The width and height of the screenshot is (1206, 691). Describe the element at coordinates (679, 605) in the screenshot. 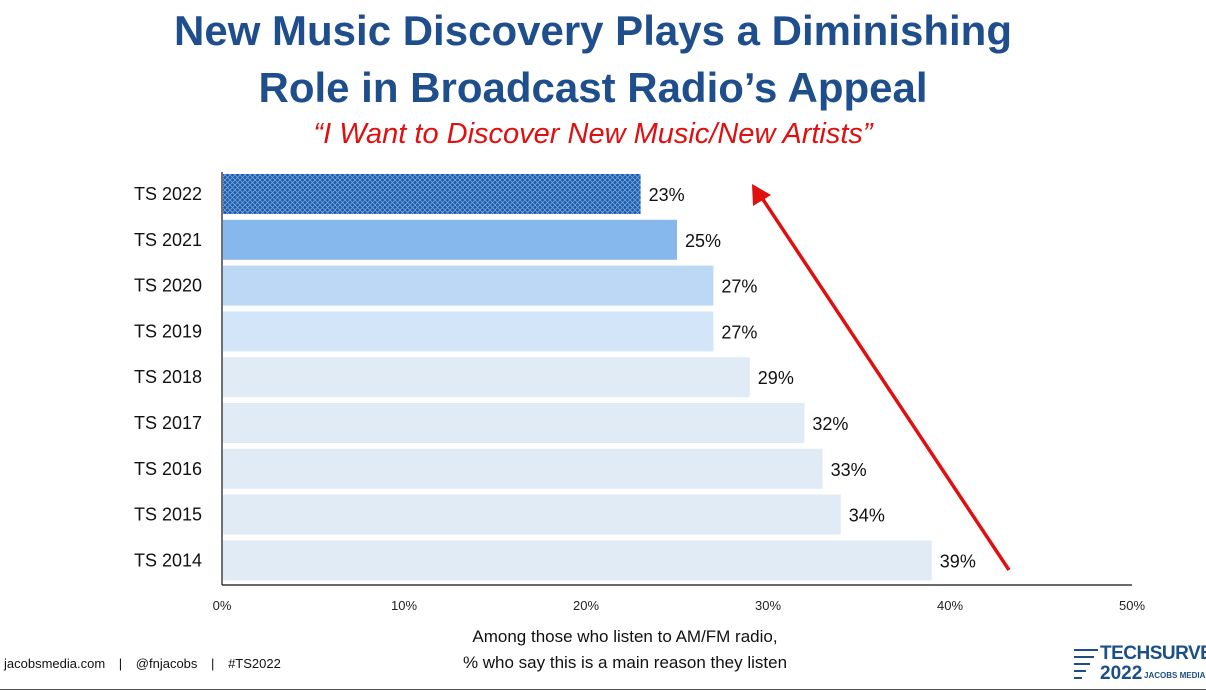

I see `x-tick-labels: 0% 10% 20% 30% 40% 50%` at that location.